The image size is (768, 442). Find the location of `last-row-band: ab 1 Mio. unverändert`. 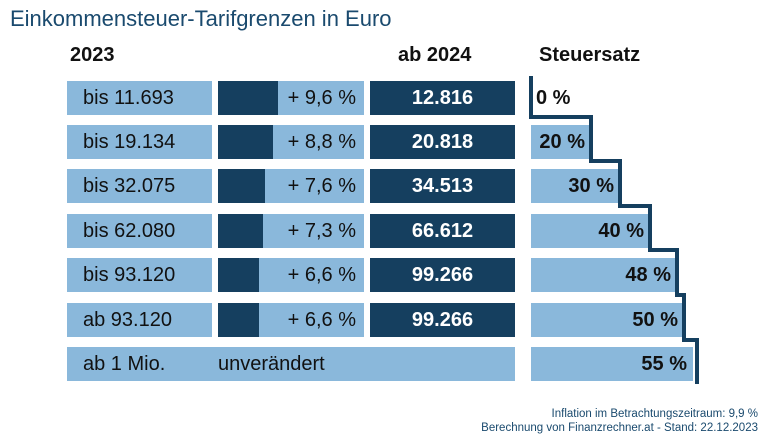

last-row-band: ab 1 Mio. unverändert is located at coordinates (291, 364).